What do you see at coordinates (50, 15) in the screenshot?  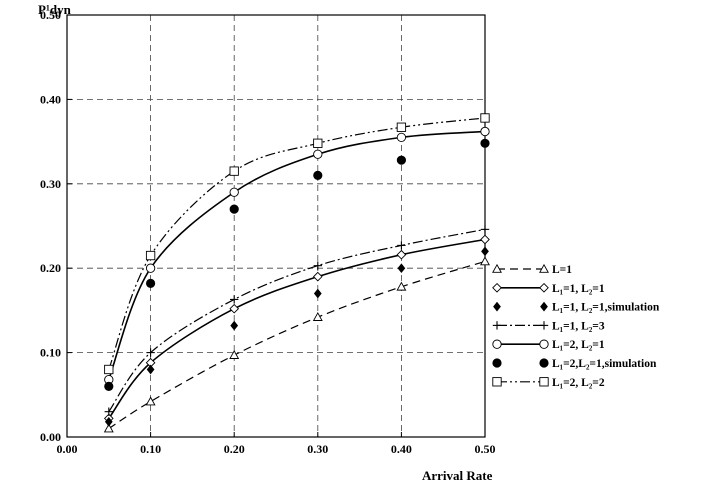 I see `y-tick-label: 0.50` at bounding box center [50, 15].